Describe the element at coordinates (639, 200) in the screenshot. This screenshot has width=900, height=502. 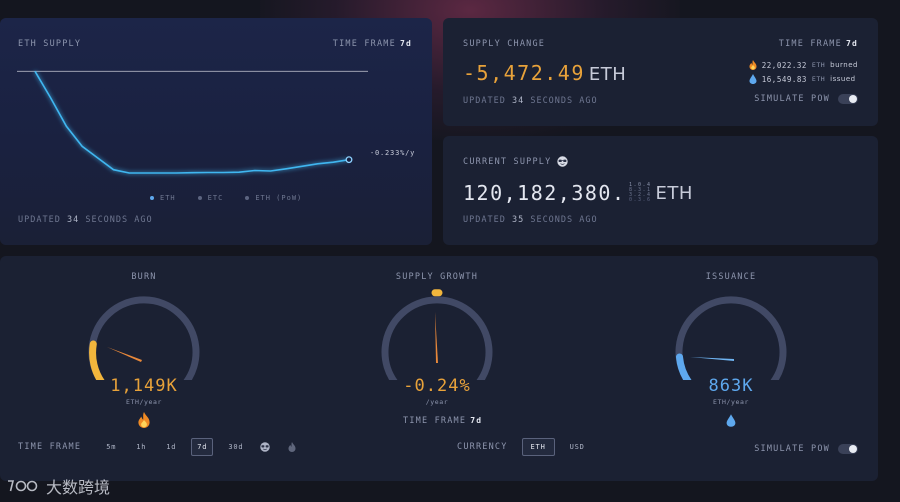
I see `svg-text: 0.3.6` at that location.